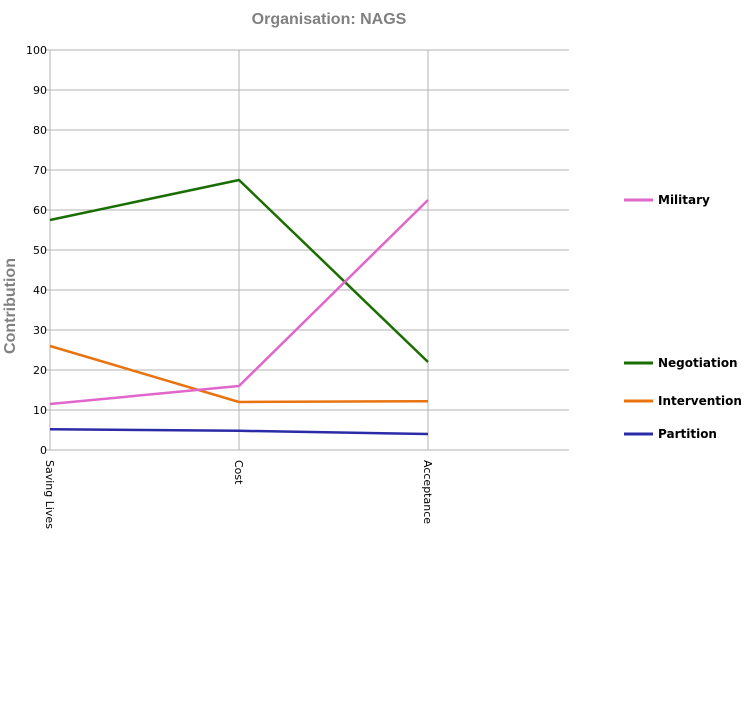  Describe the element at coordinates (40, 250) in the screenshot. I see `y-tick-label: 50` at that location.